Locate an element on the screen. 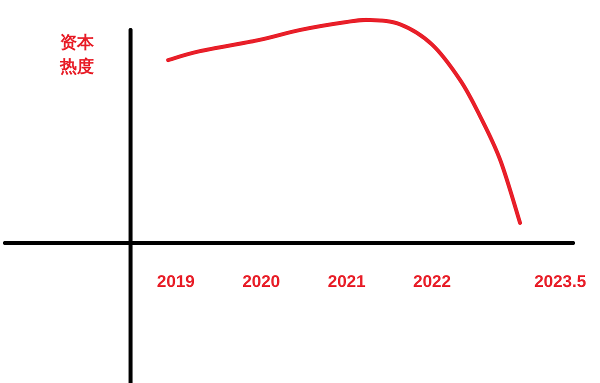 The image size is (600, 383). x-tick-label: 2021 is located at coordinates (347, 281).